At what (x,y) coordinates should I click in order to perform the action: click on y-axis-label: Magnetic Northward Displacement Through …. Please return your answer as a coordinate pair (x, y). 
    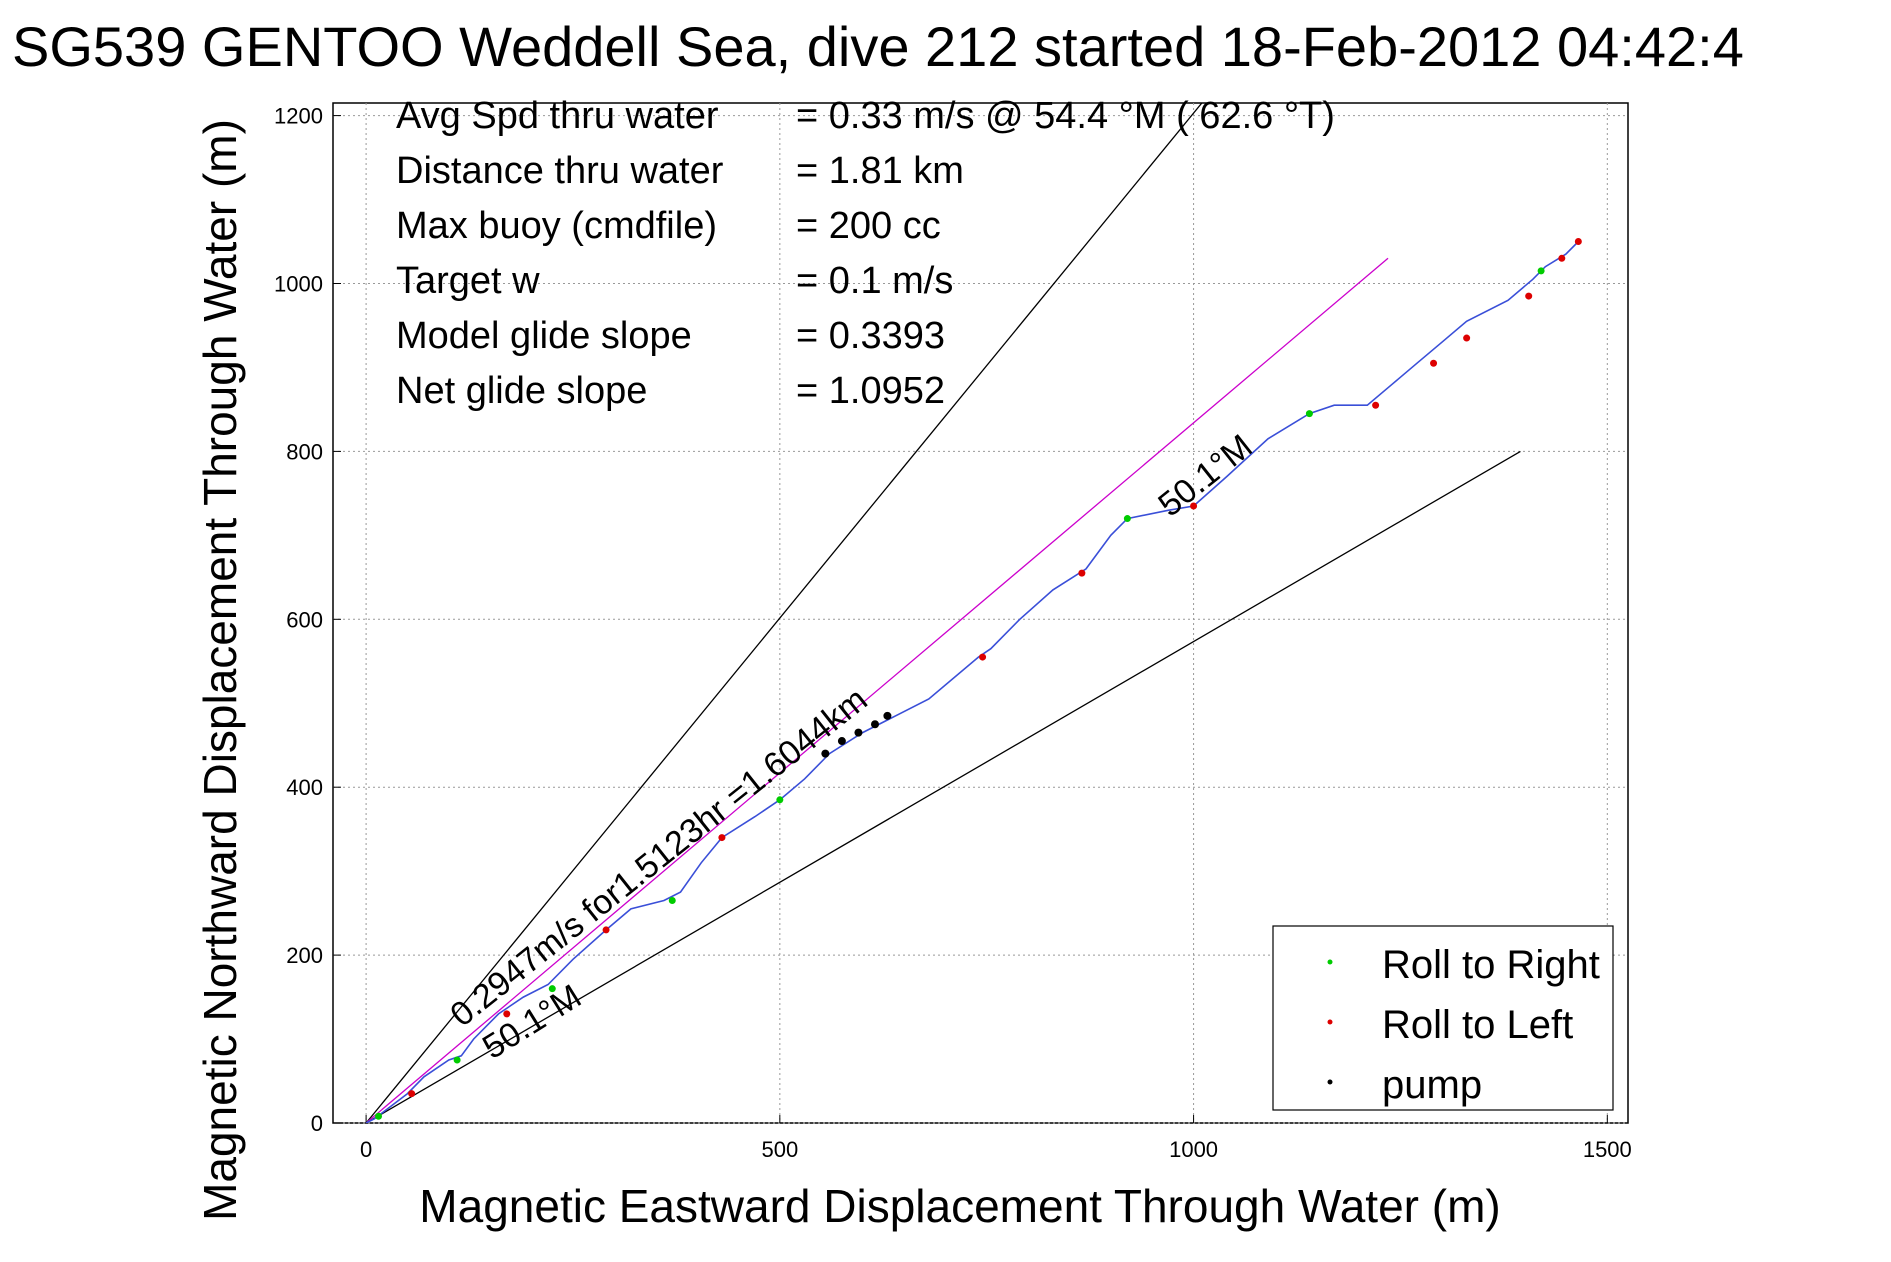
    Looking at the image, I should click on (220, 670).